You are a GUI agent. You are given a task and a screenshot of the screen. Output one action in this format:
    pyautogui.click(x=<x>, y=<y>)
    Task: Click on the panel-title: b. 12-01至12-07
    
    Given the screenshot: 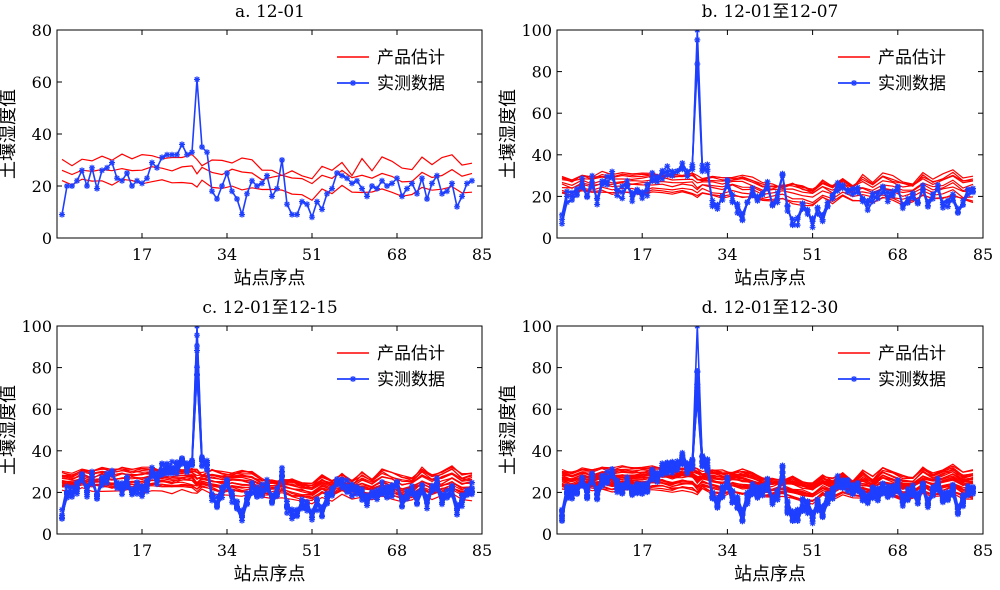 What is the action you would take?
    pyautogui.click(x=770, y=12)
    